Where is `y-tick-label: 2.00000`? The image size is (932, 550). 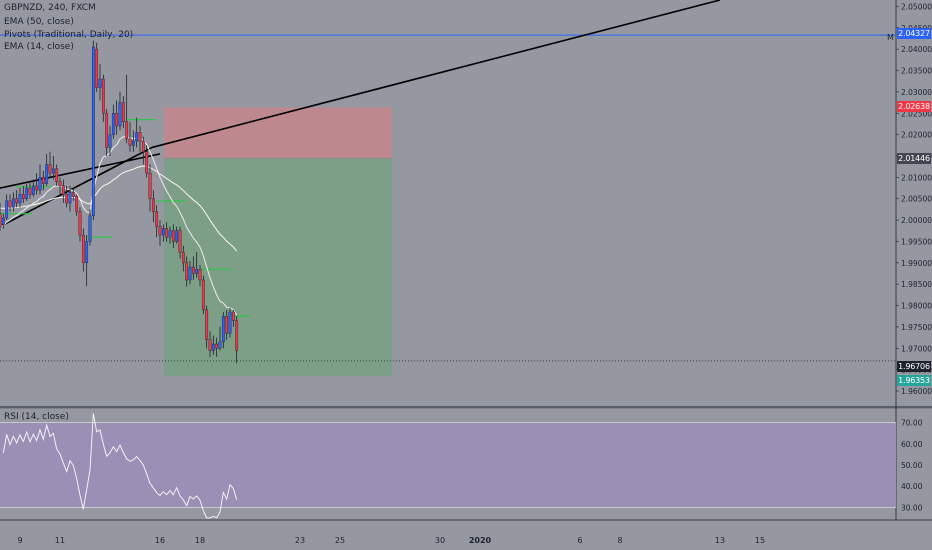
y-tick-label: 2.00000 is located at coordinates (916, 220).